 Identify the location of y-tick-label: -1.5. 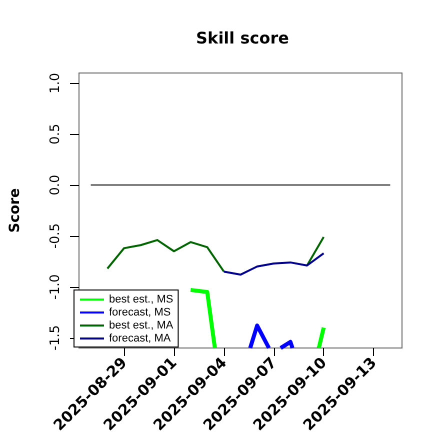
(55, 337).